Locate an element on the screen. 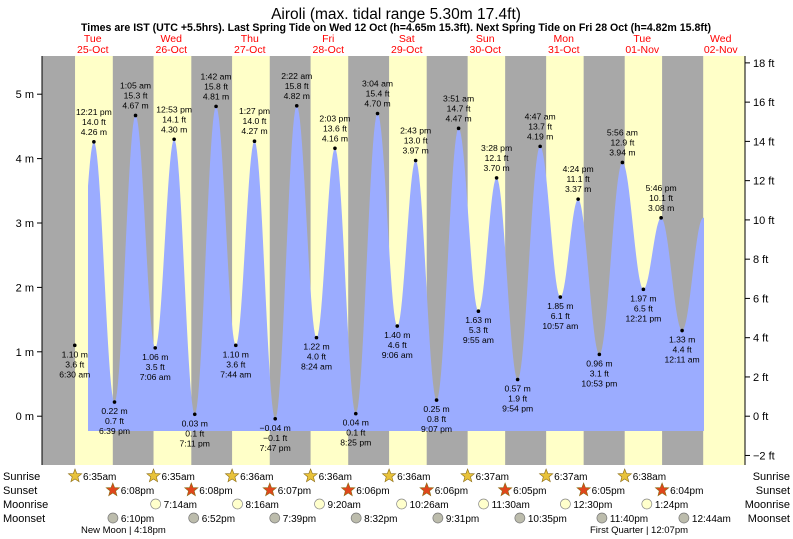  tide-feet: 5.3 ft is located at coordinates (479, 330).